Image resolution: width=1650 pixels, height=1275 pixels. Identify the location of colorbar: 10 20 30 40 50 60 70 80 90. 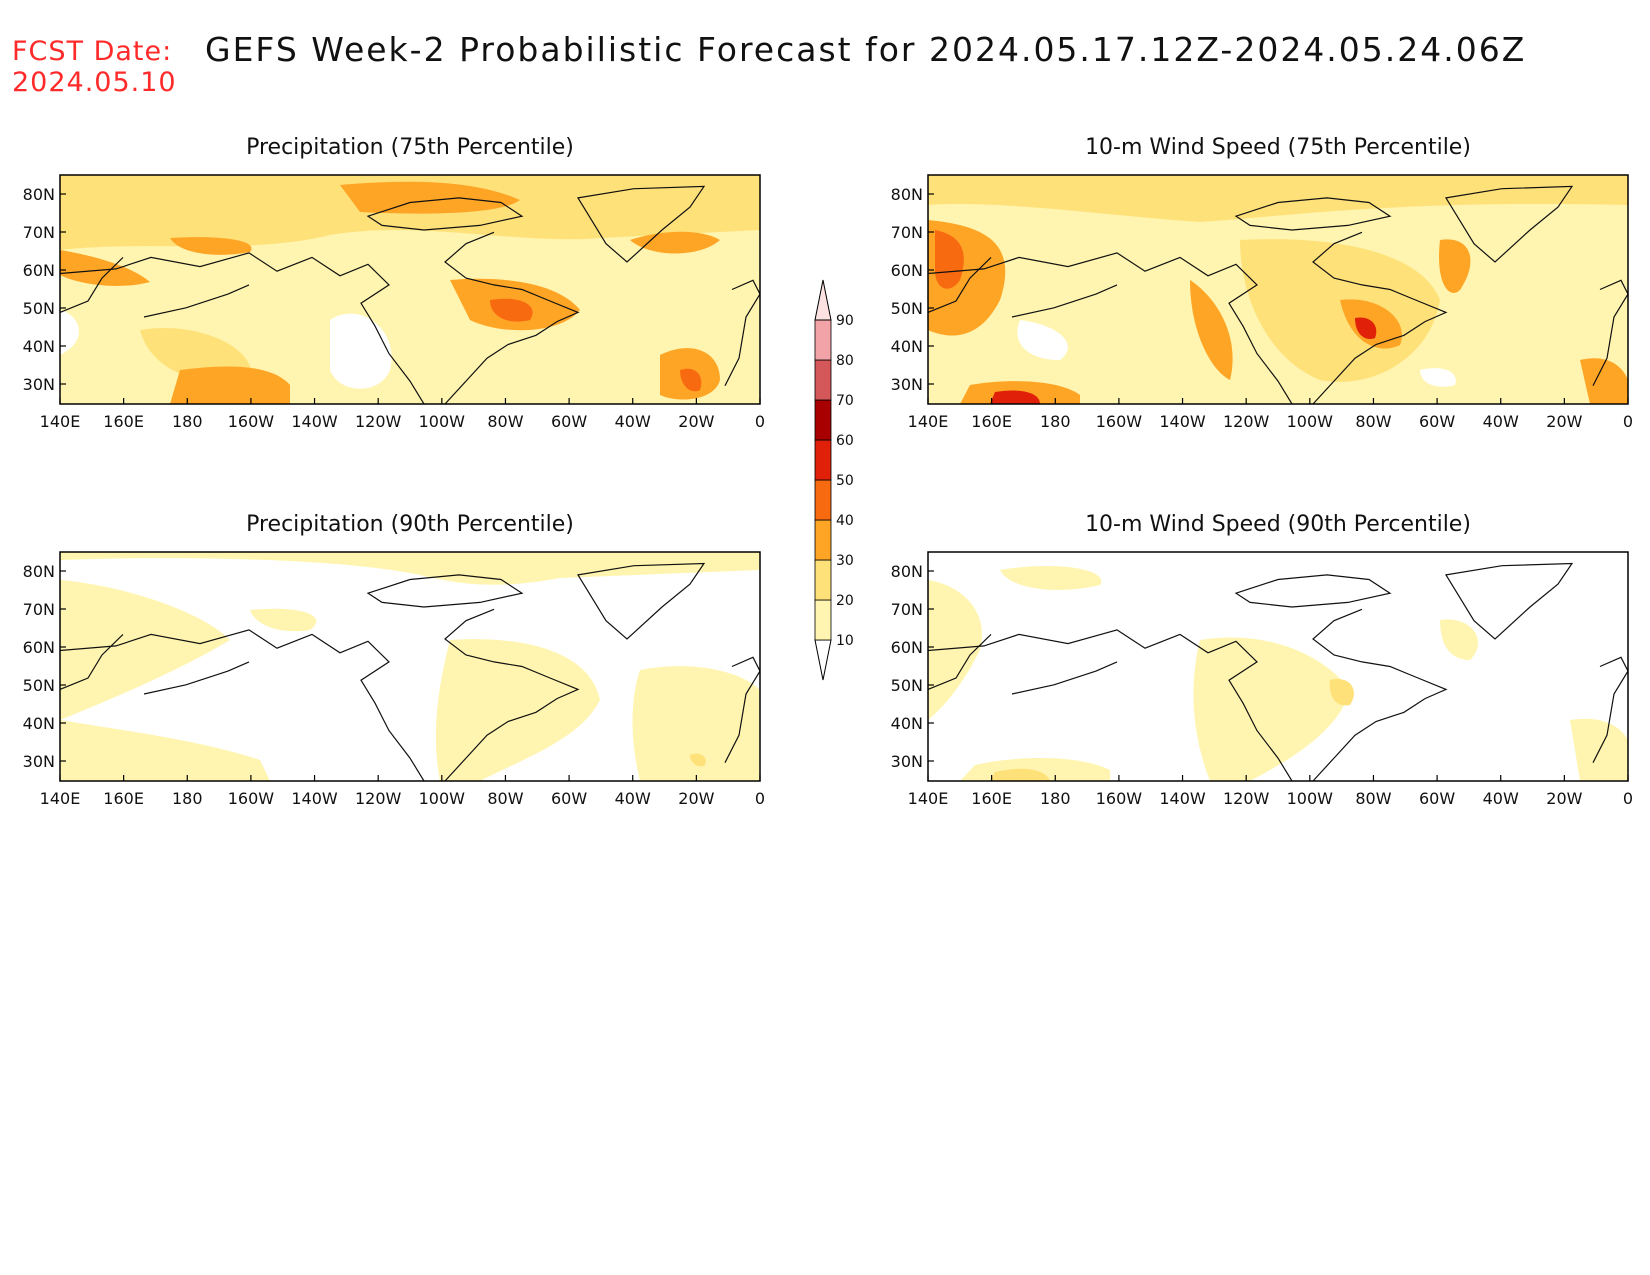
(834, 480).